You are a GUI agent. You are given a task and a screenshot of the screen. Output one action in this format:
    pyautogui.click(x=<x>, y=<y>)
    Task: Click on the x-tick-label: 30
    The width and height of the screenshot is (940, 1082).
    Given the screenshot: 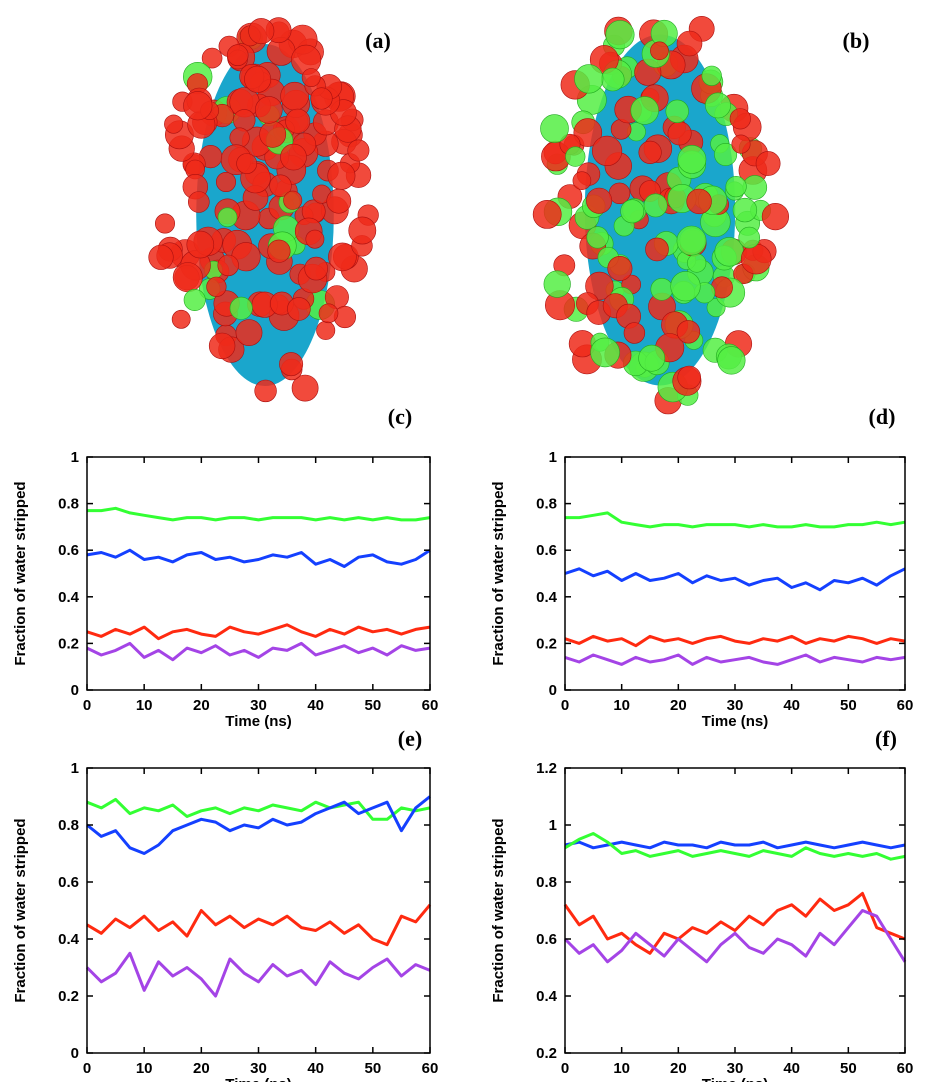 What is the action you would take?
    pyautogui.click(x=735, y=1068)
    